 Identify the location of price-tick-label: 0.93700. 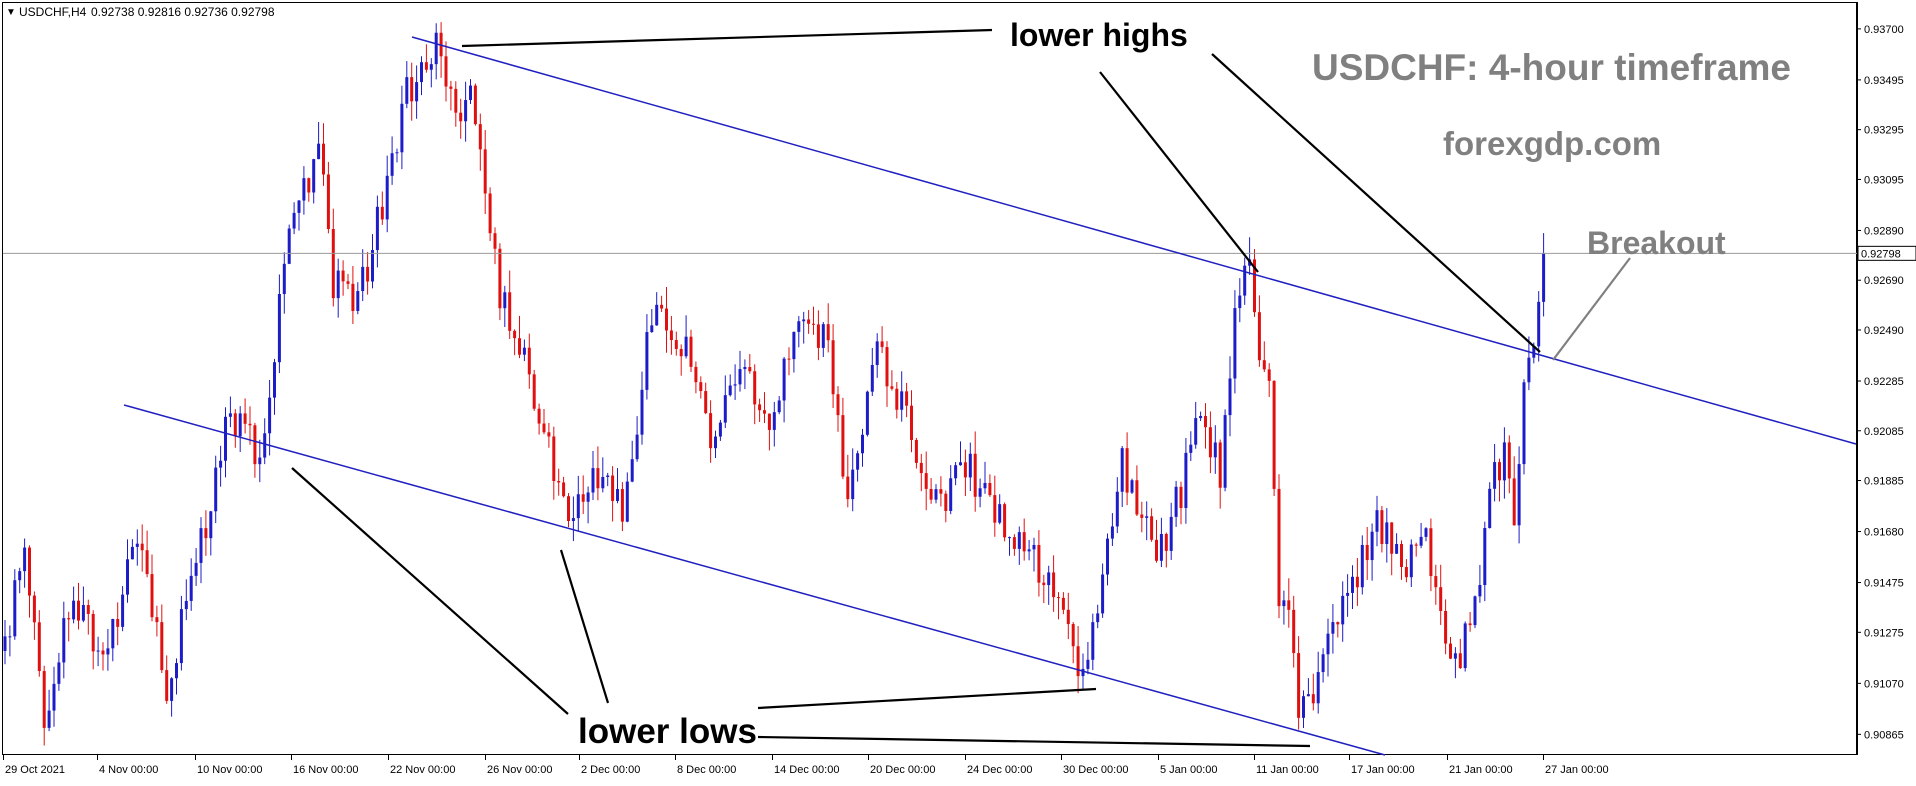
(1884, 30).